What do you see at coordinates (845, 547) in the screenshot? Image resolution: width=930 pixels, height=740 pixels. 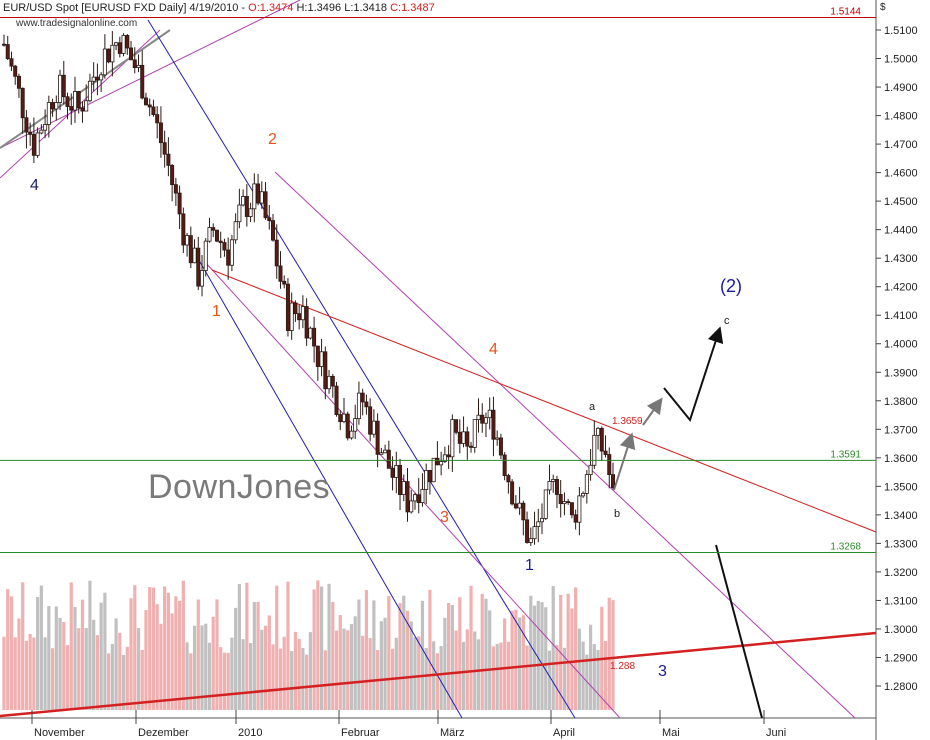 I see `level-label: 1.3268` at bounding box center [845, 547].